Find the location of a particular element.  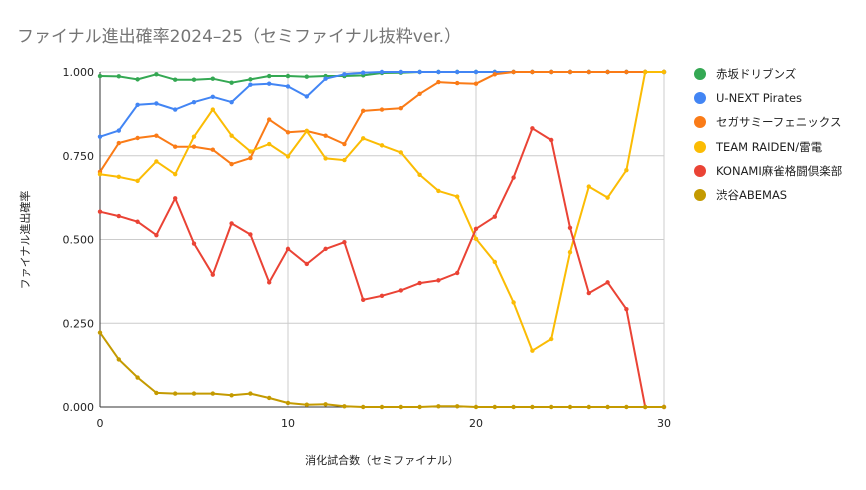

x-tick-label: 10 is located at coordinates (288, 423).